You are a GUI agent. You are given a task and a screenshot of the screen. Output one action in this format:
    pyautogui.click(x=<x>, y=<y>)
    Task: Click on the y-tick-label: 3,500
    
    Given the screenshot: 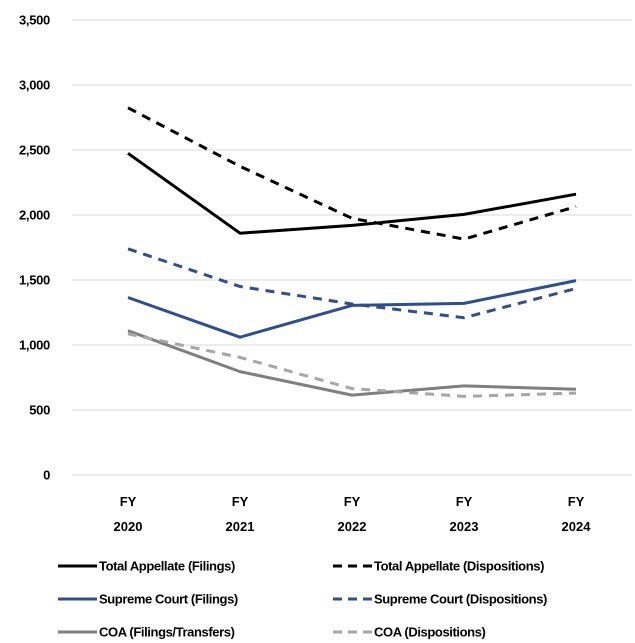 What is the action you would take?
    pyautogui.click(x=34, y=20)
    